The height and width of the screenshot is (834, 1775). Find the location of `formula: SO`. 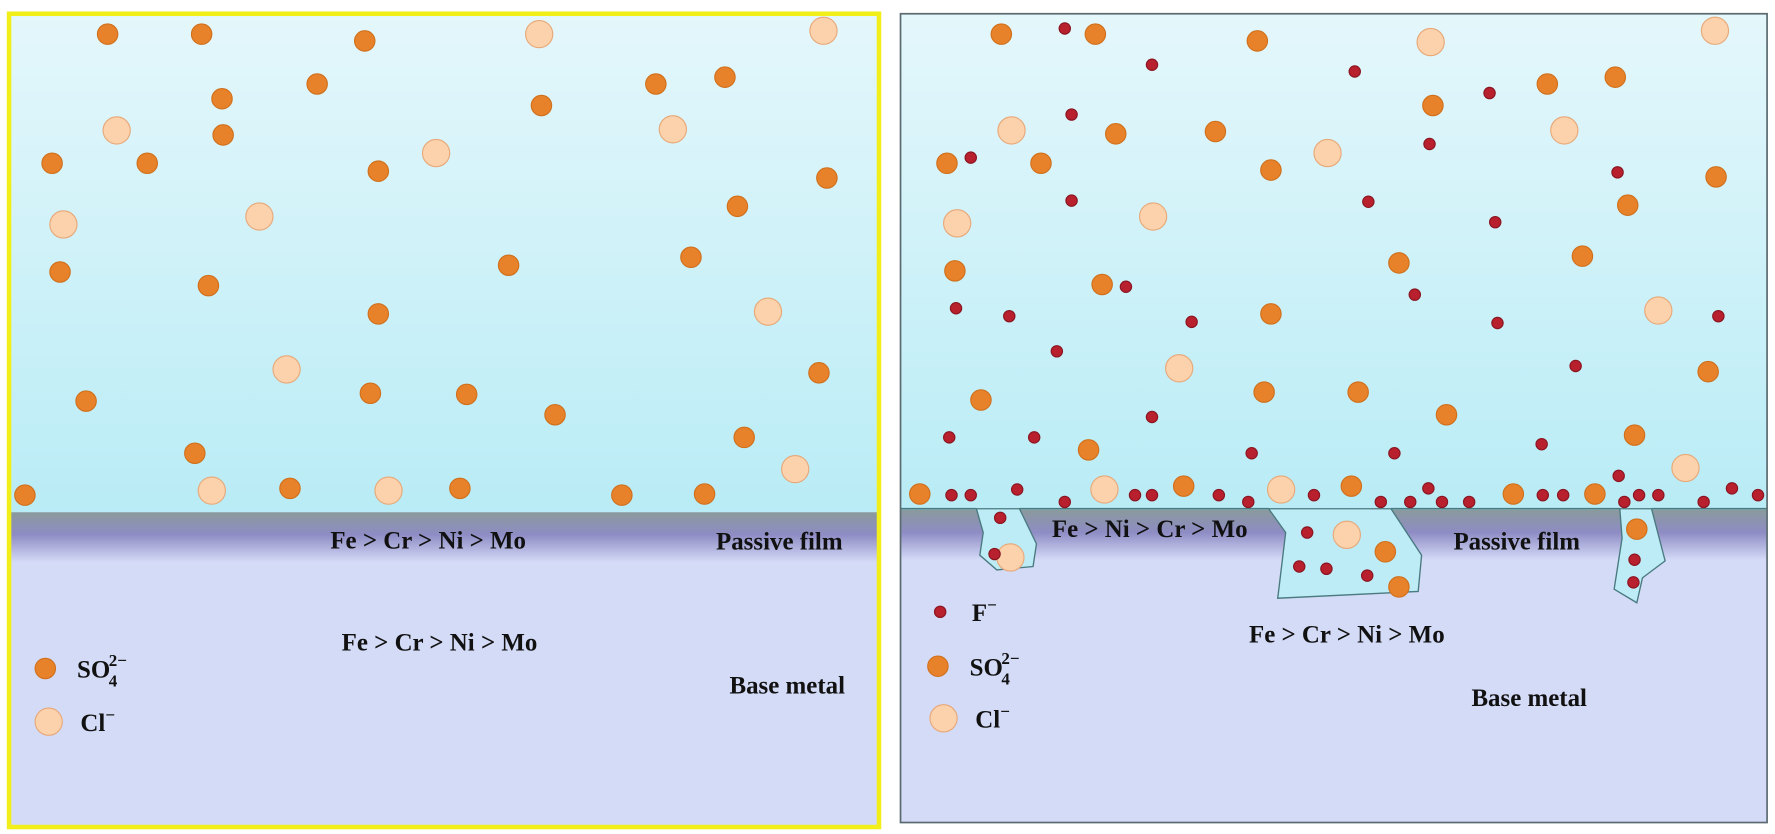

formula: SO is located at coordinates (93, 670).